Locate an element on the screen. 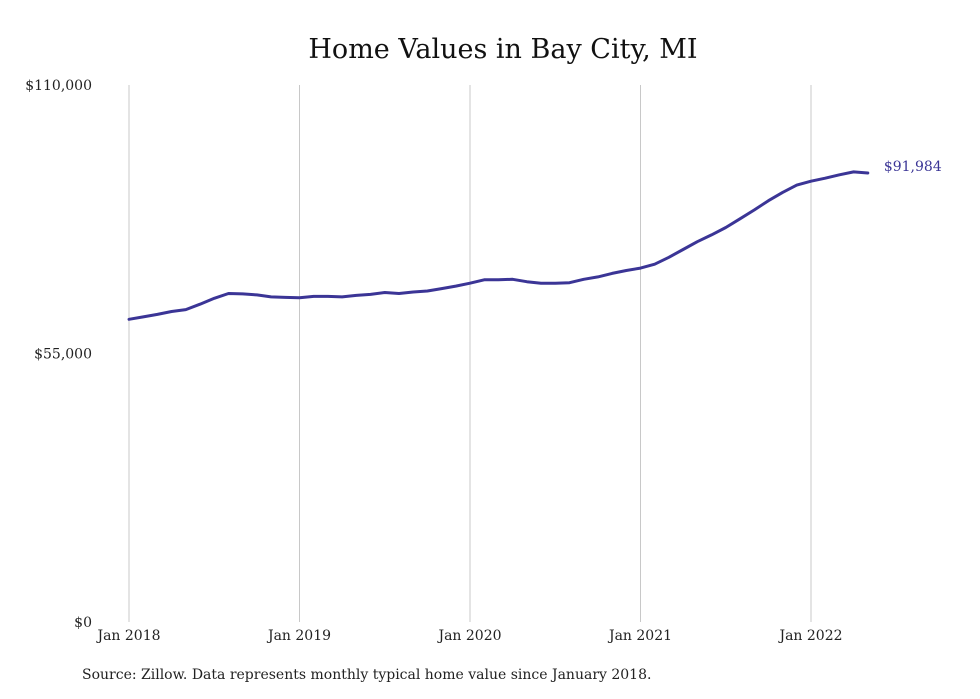 This screenshot has height=699, width=980. x-tick-label: Jan 2019 is located at coordinates (298, 636).